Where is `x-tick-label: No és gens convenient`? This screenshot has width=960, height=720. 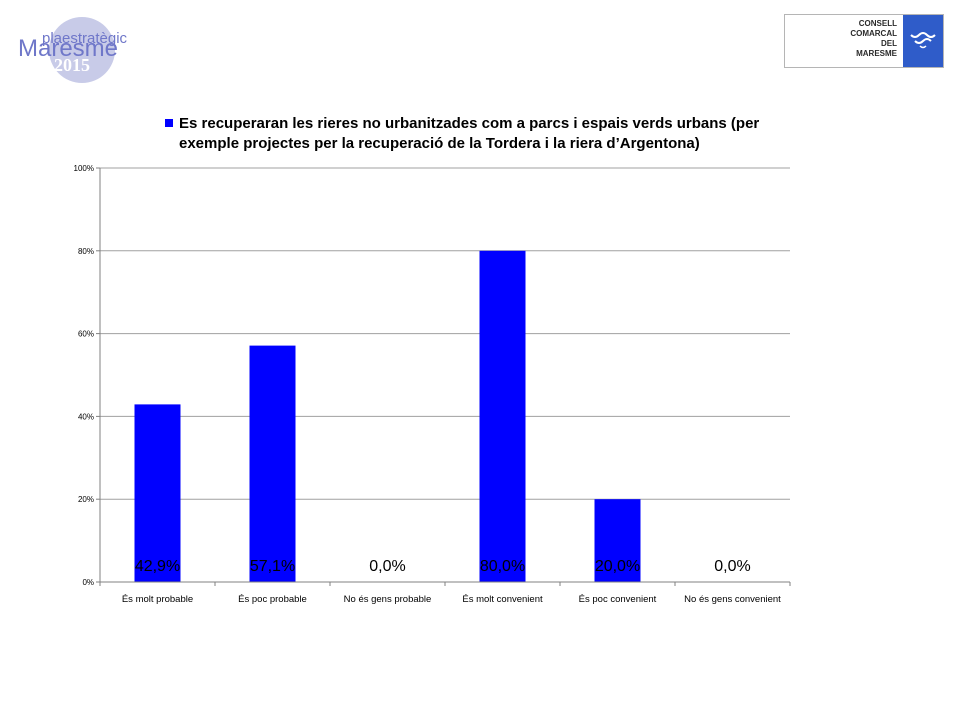 x-tick-label: No és gens convenient is located at coordinates (732, 599).